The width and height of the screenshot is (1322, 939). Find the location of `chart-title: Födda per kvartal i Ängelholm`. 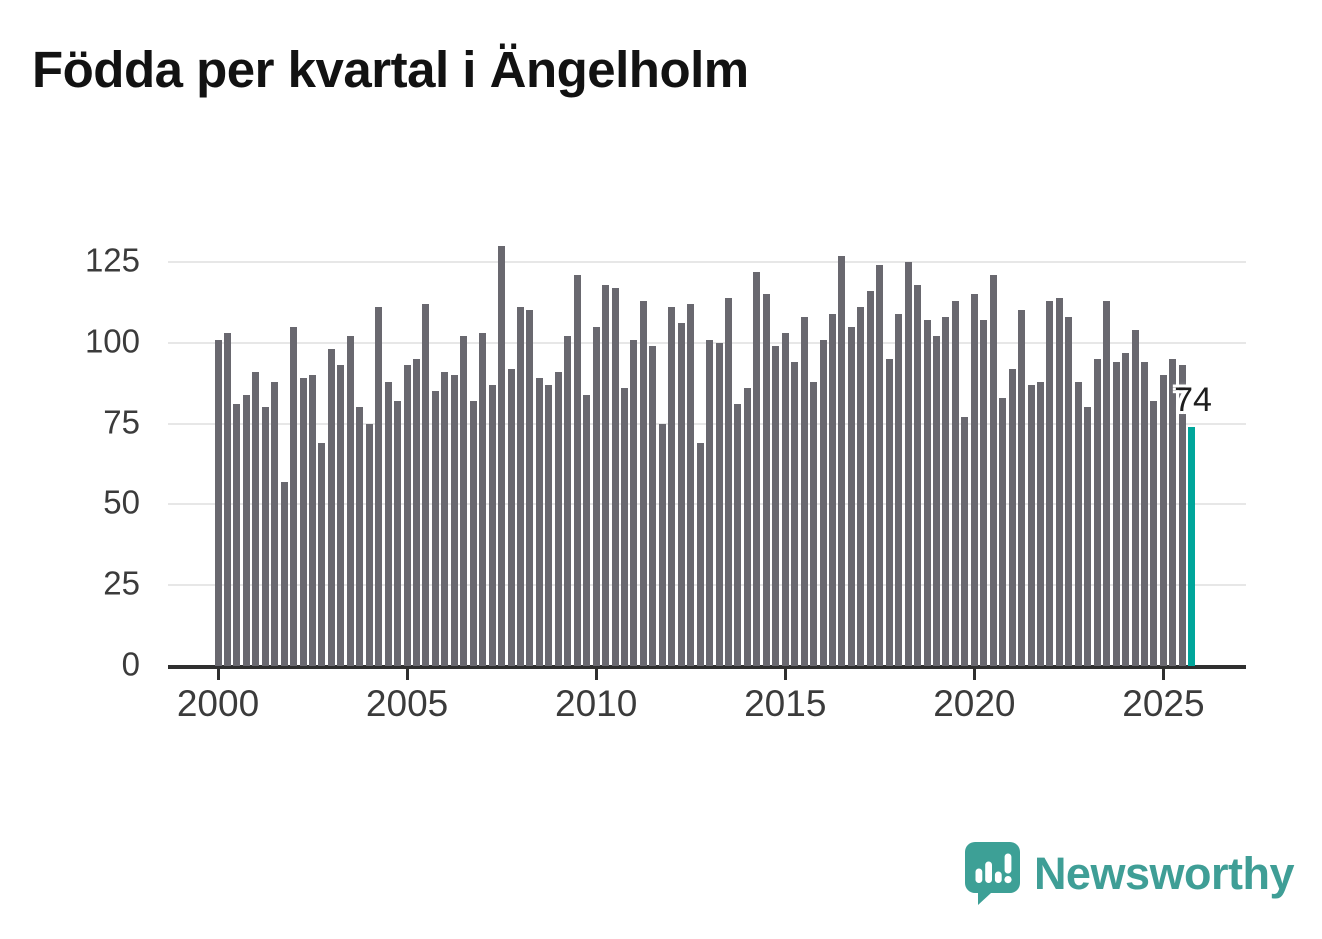

chart-title: Födda per kvartal i Ängelholm is located at coordinates (390, 69).